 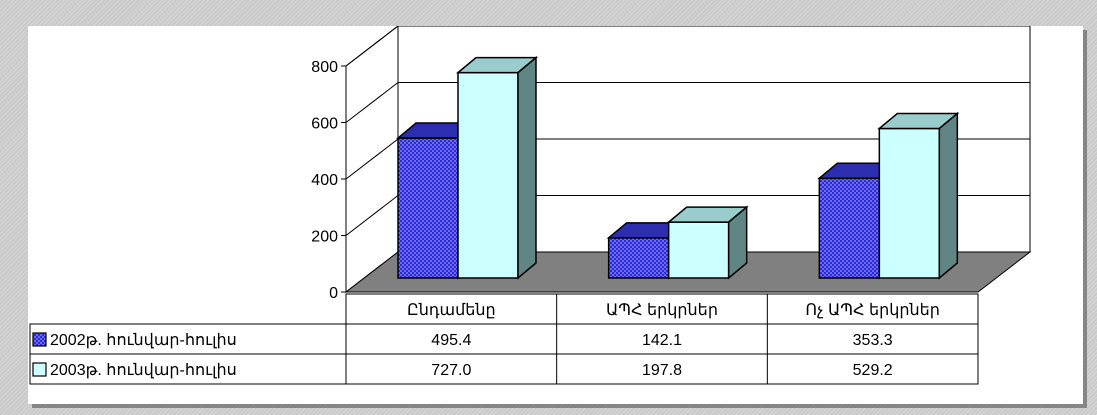 What do you see at coordinates (451, 340) in the screenshot?
I see `data-value: 495.4` at bounding box center [451, 340].